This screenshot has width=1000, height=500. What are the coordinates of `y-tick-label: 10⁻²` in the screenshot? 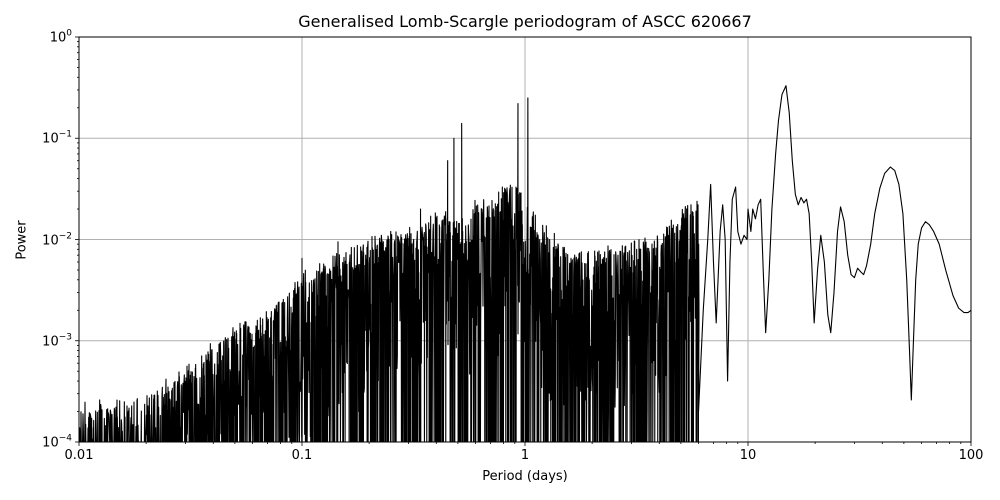 It's located at (57, 240).